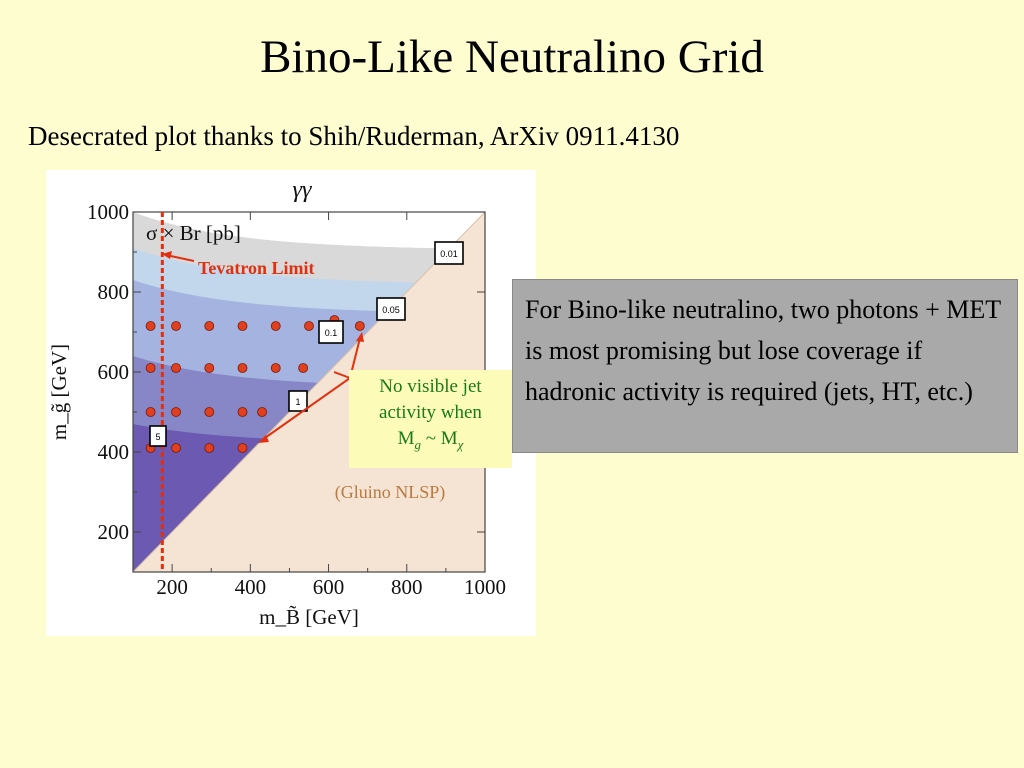 The height and width of the screenshot is (768, 1024). Describe the element at coordinates (309, 617) in the screenshot. I see `x-axis-title: m_B̃ [GeV]` at that location.